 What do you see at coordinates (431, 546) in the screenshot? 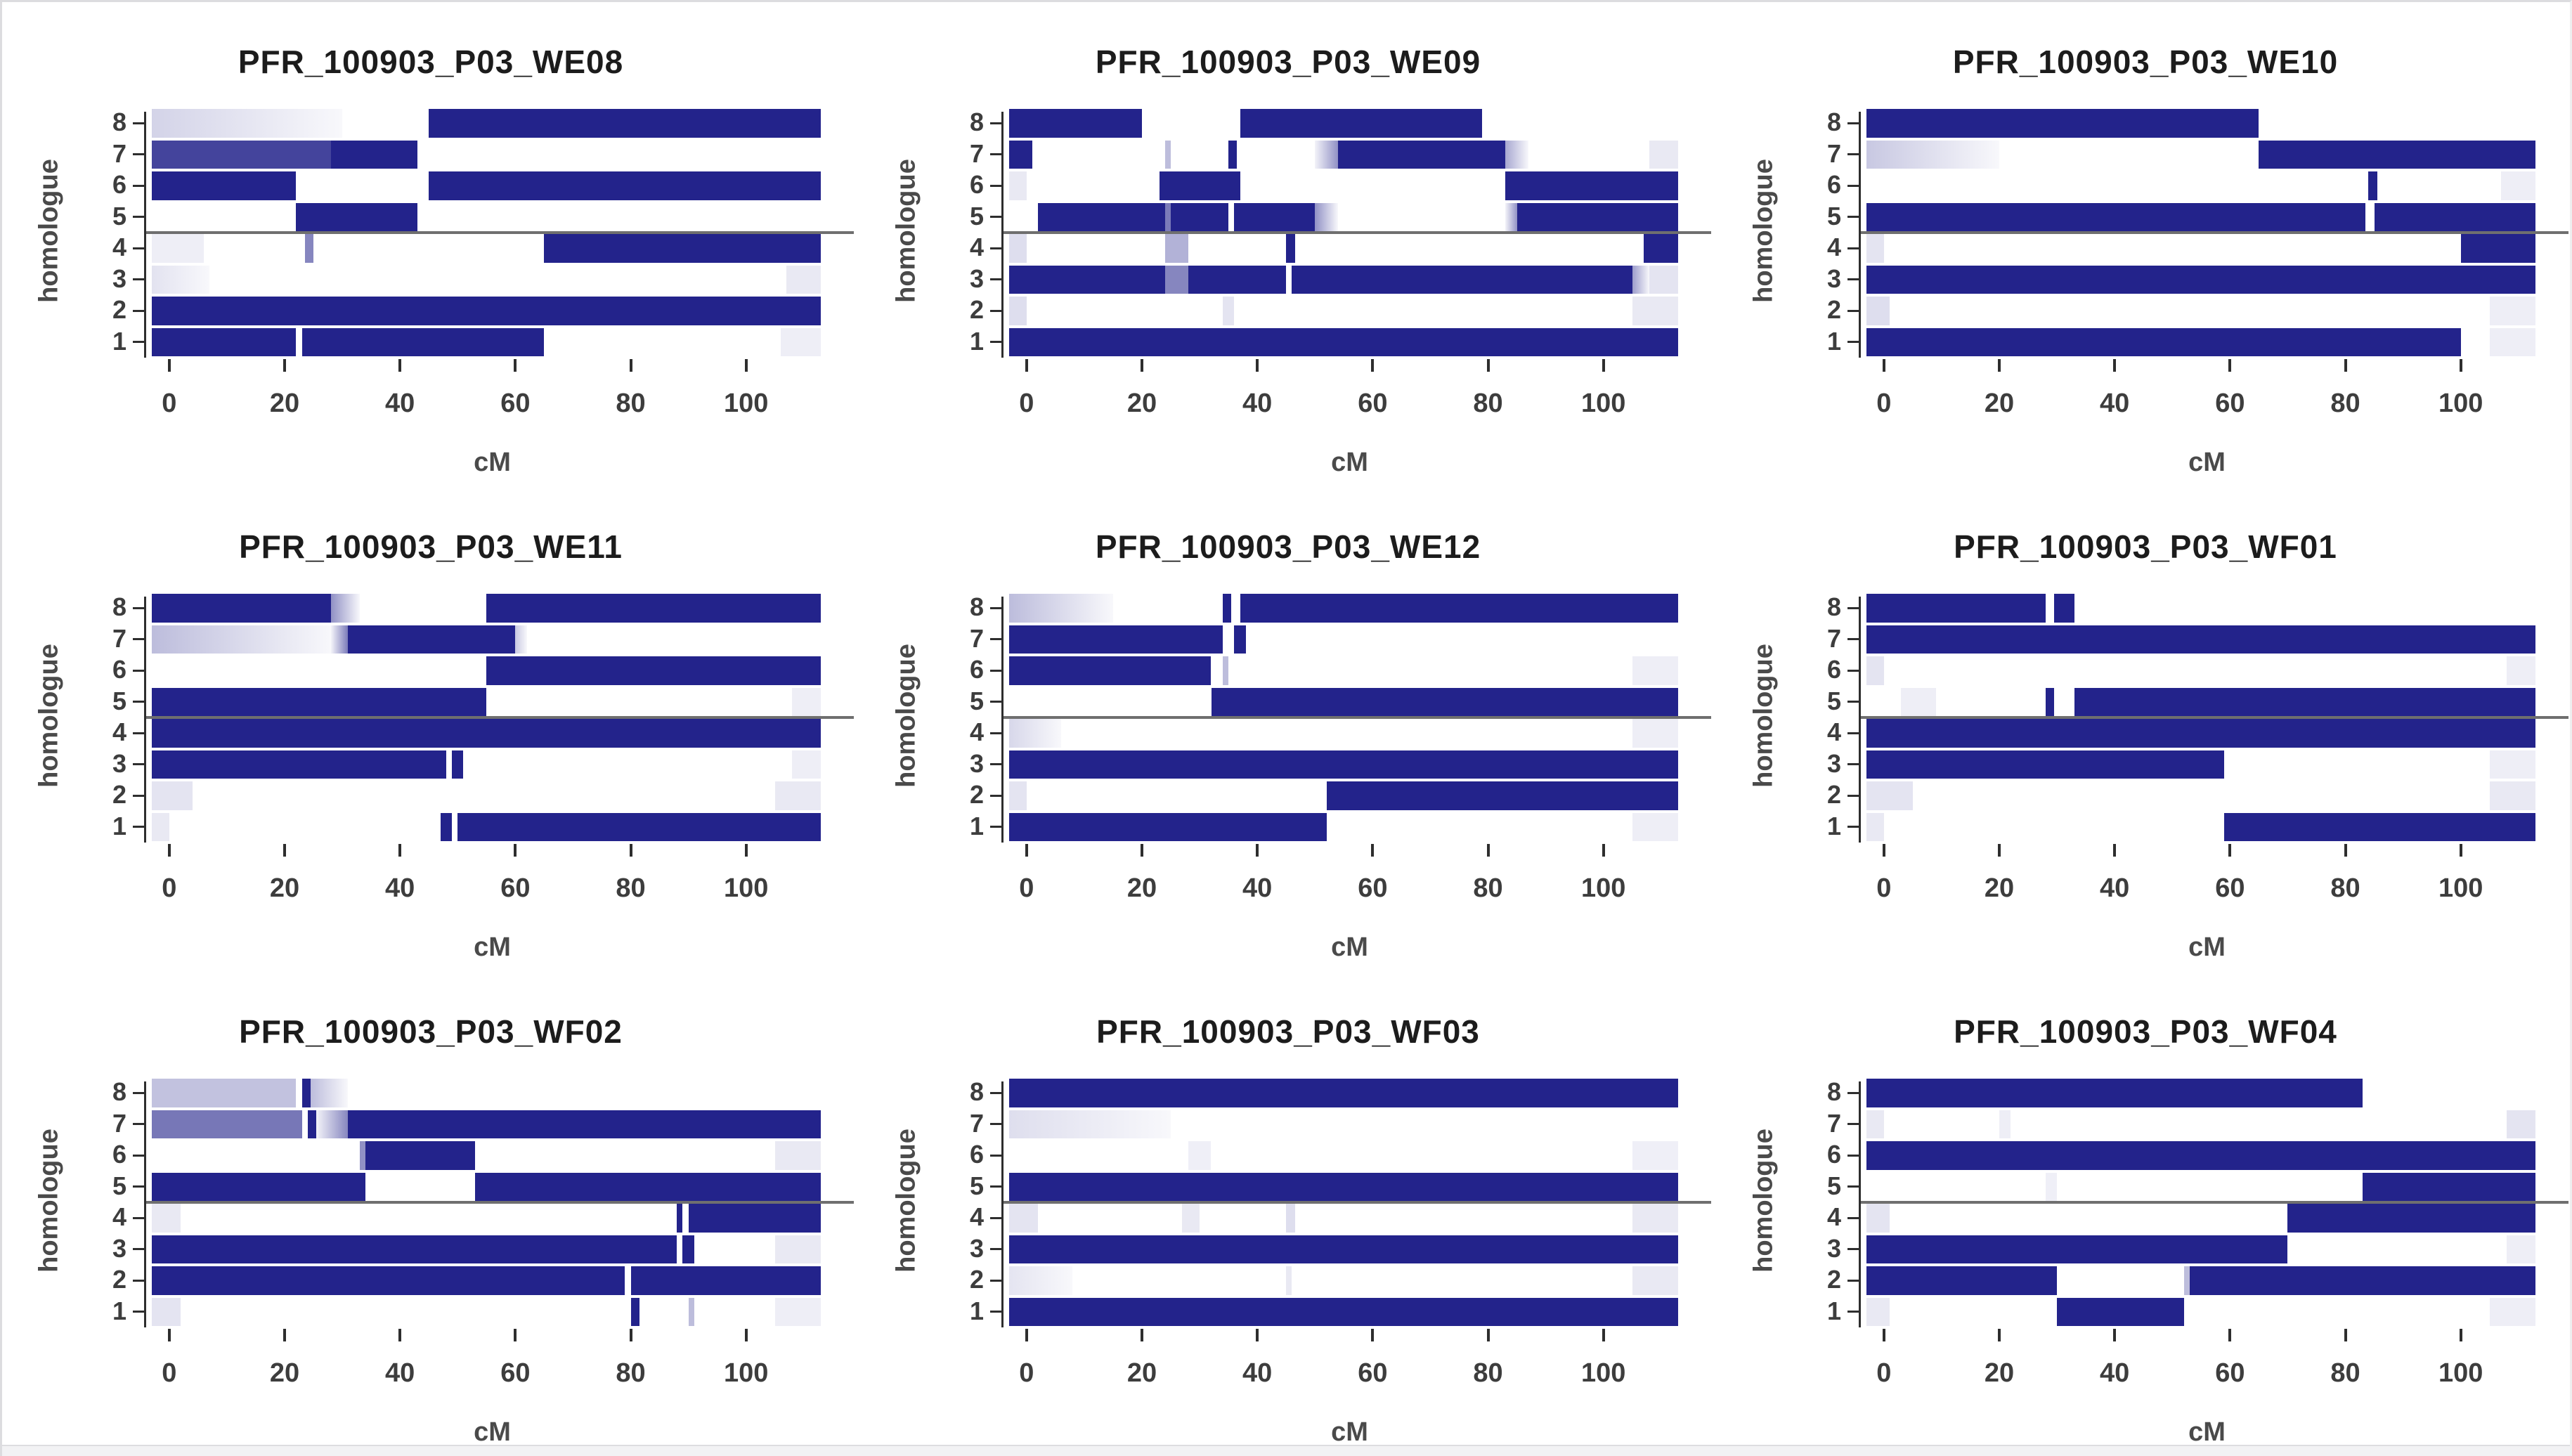
I see `panel-title: PFR_100903_P03_WE11` at bounding box center [431, 546].